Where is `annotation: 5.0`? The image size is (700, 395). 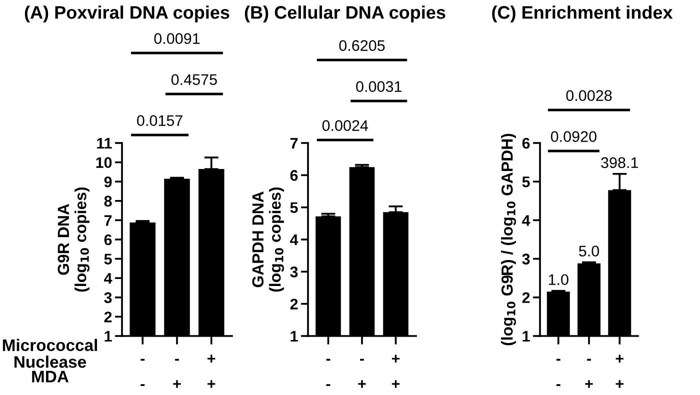
annotation: 5.0 is located at coordinates (589, 251).